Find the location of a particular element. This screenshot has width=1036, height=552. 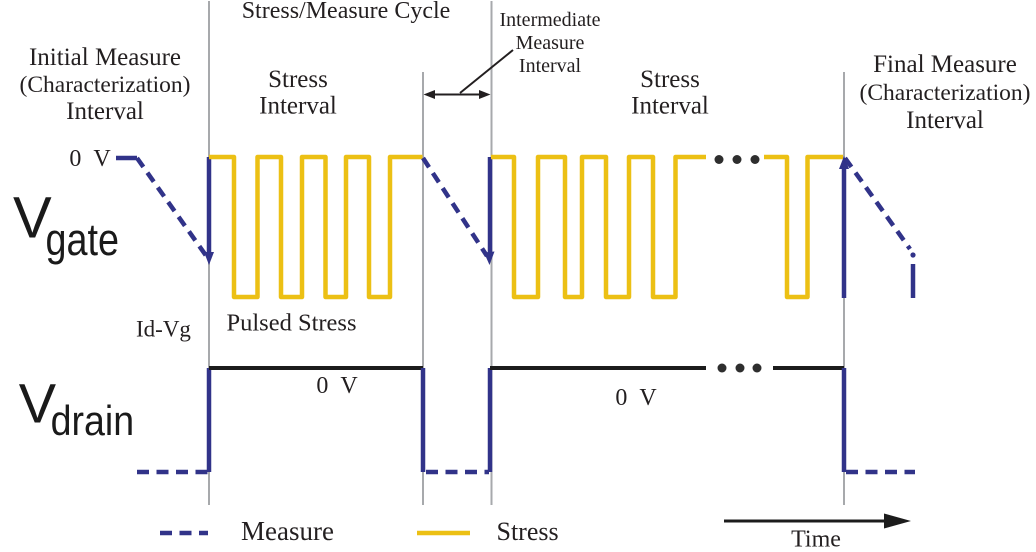

svg-text: Time is located at coordinates (816, 539).